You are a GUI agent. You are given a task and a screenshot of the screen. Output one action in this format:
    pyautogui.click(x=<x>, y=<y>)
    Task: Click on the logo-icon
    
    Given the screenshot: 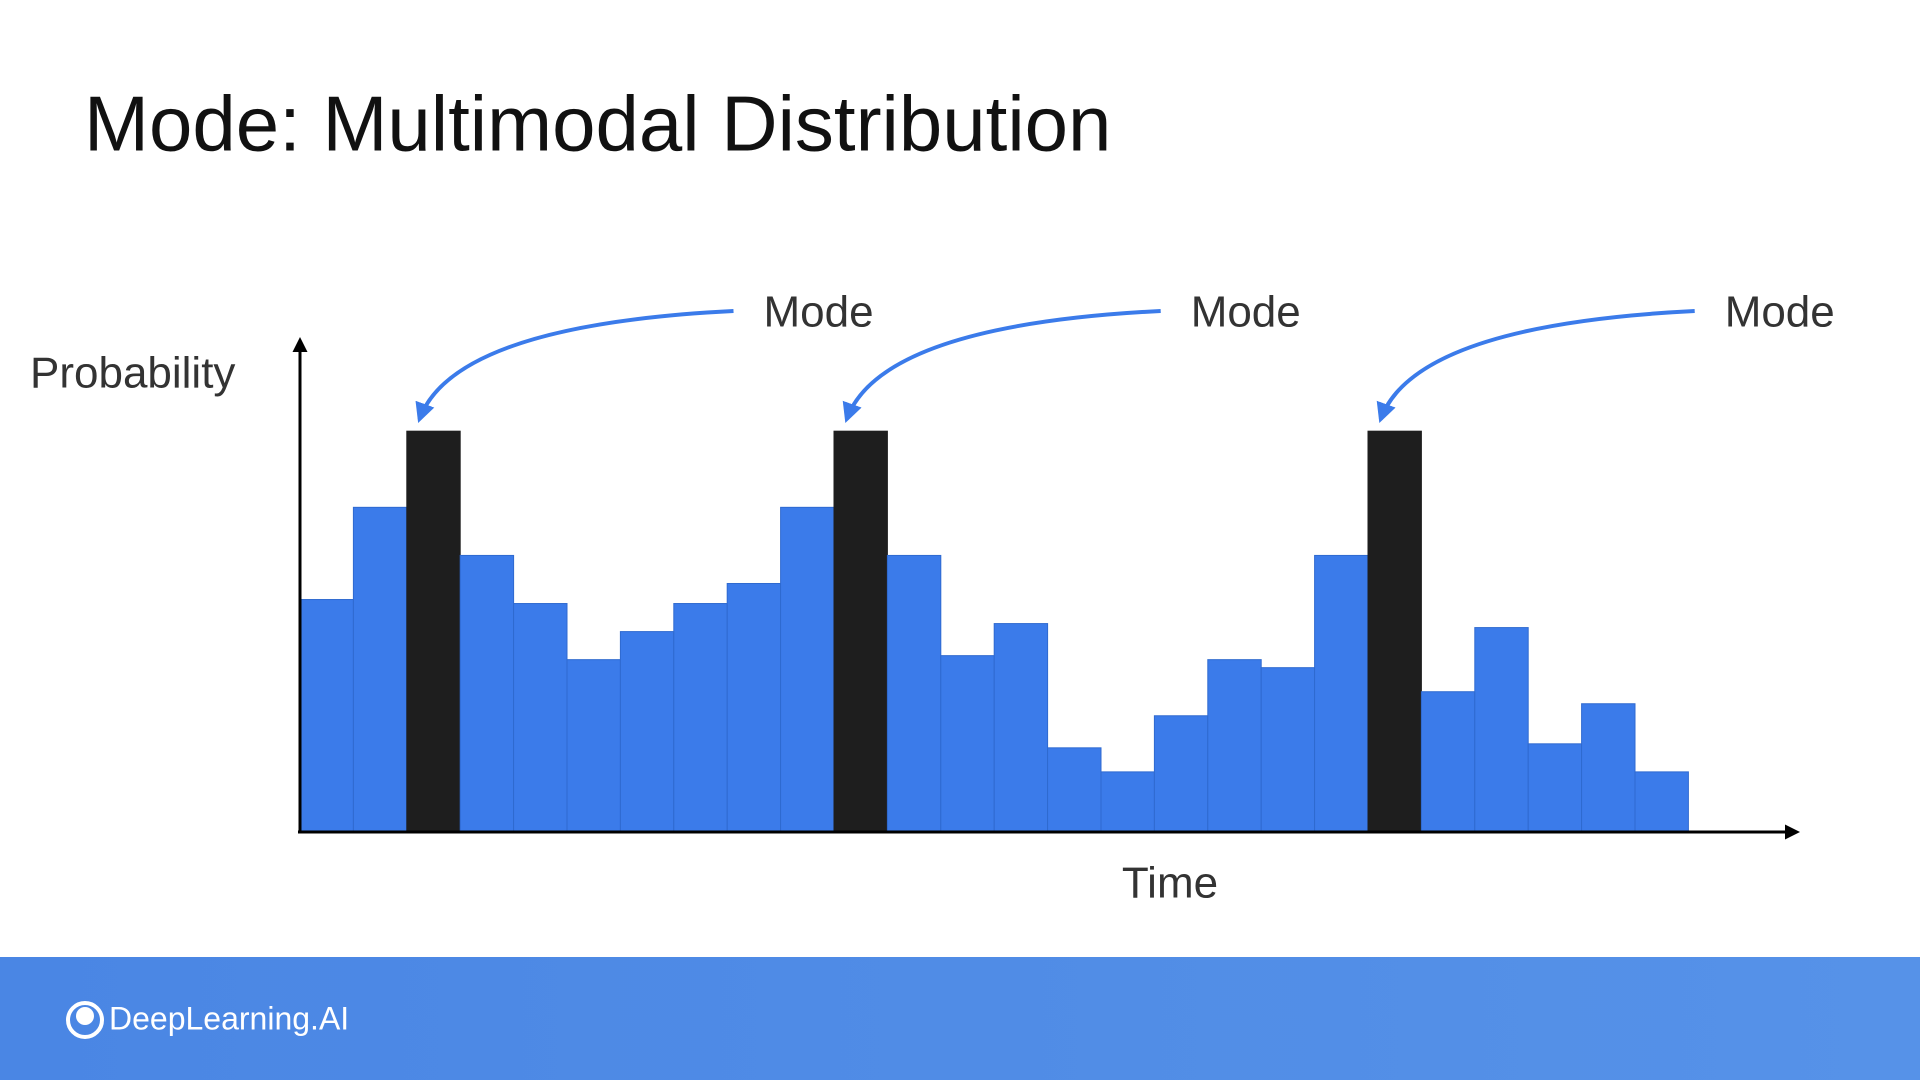 What is the action you would take?
    pyautogui.click(x=85, y=1020)
    